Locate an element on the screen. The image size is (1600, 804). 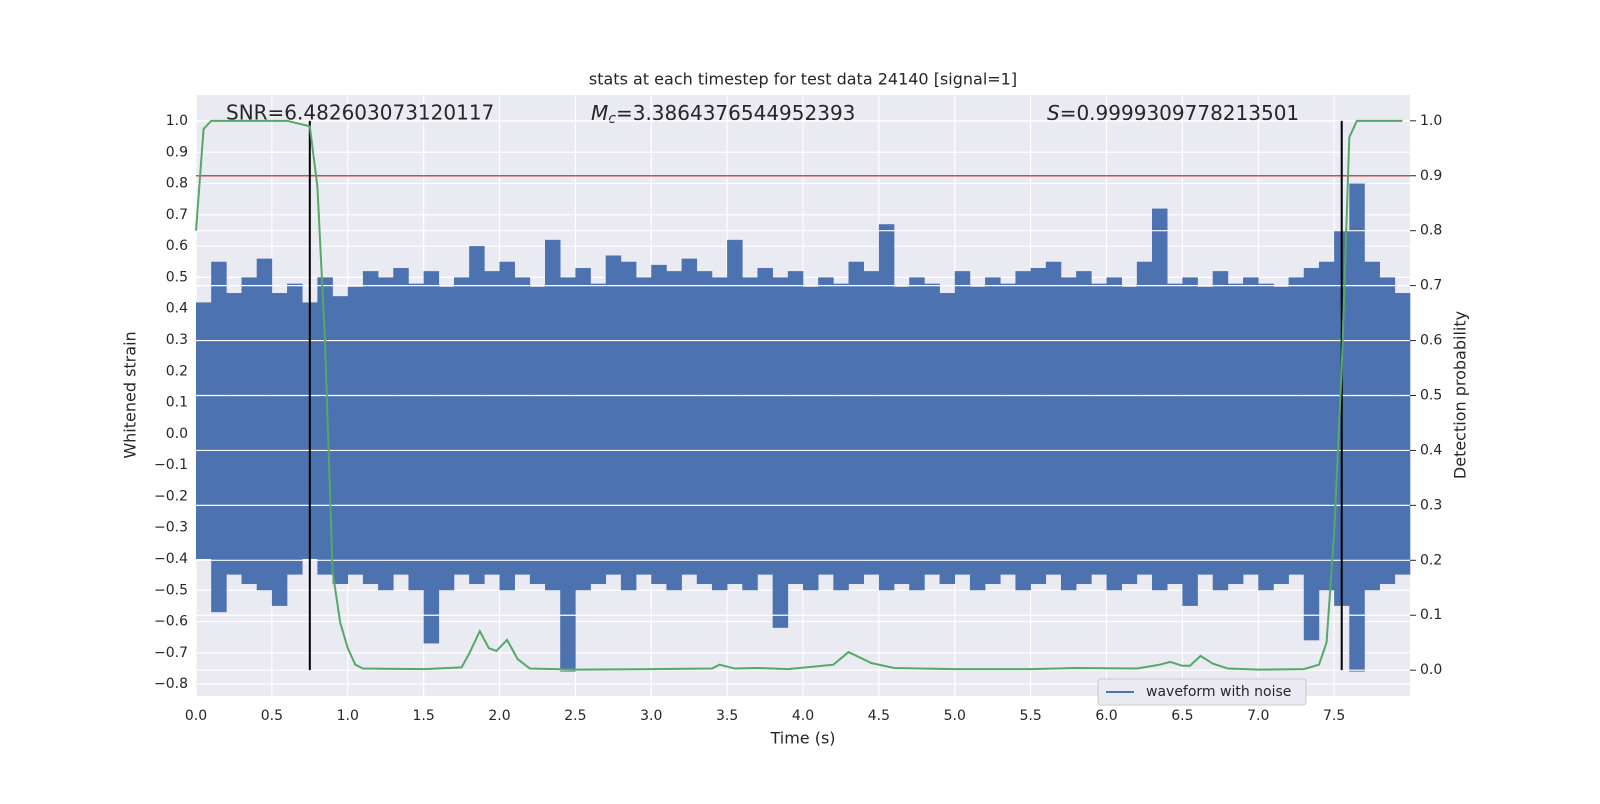
legend-label: waveform with noise is located at coordinates (1218, 692).